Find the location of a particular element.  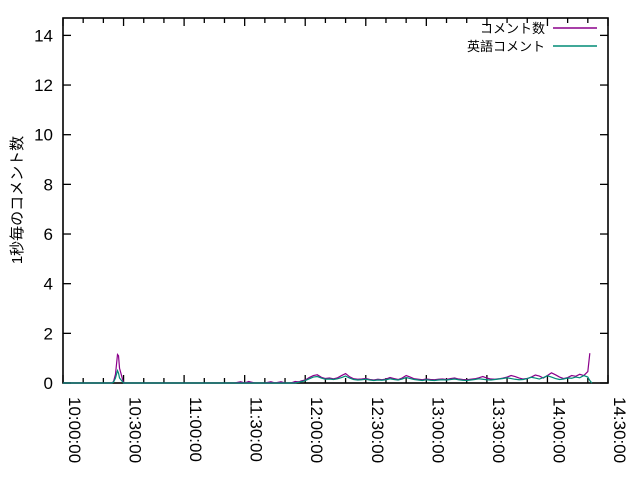

x-tick-label: 11:00:00 is located at coordinates (195, 429).